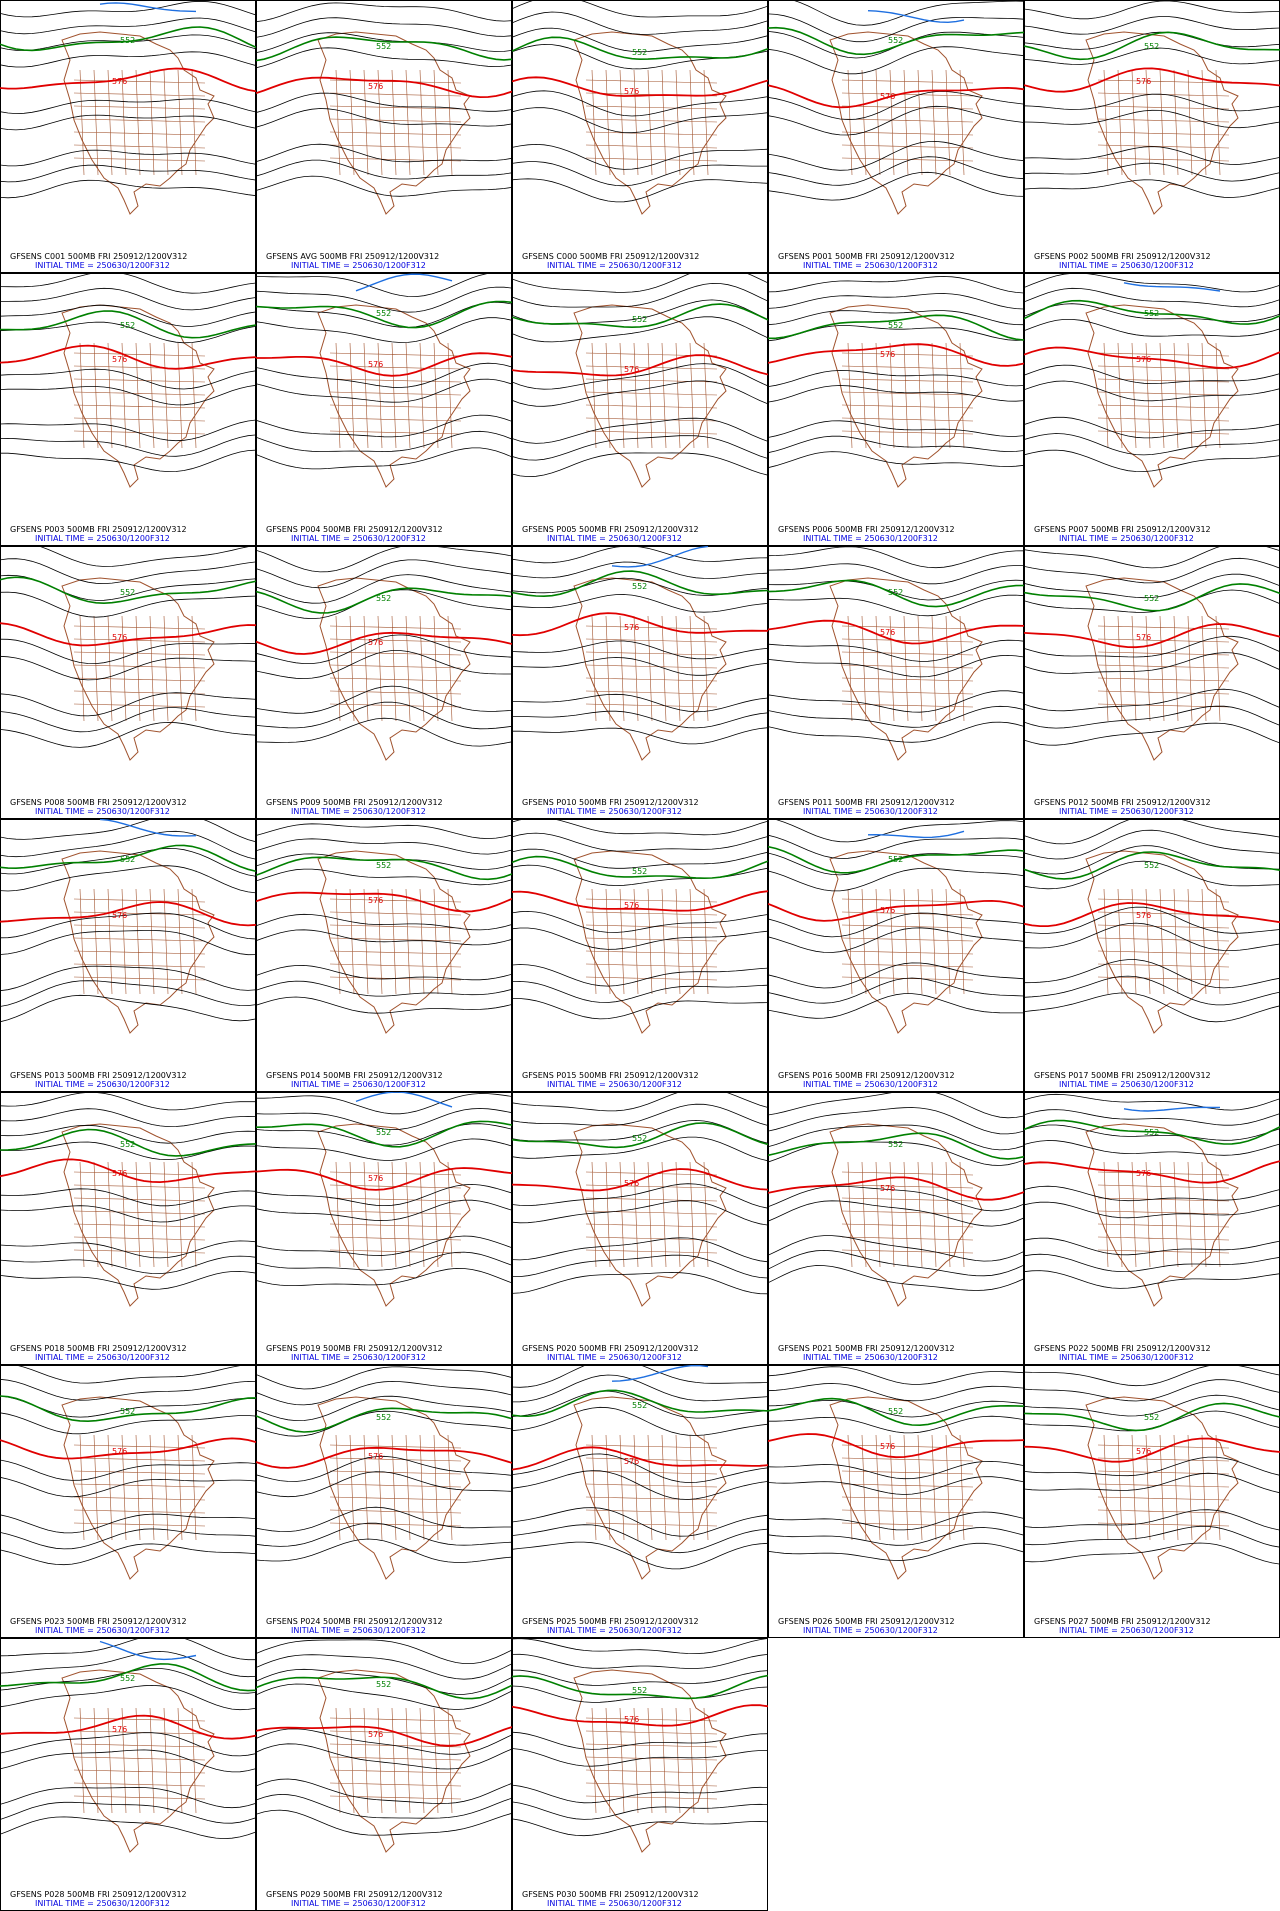 The height and width of the screenshot is (1911, 1280). What do you see at coordinates (610, 1348) in the screenshot?
I see `panel-title: GFSENS P020 500MB FRI 250912/1200V312` at bounding box center [610, 1348].